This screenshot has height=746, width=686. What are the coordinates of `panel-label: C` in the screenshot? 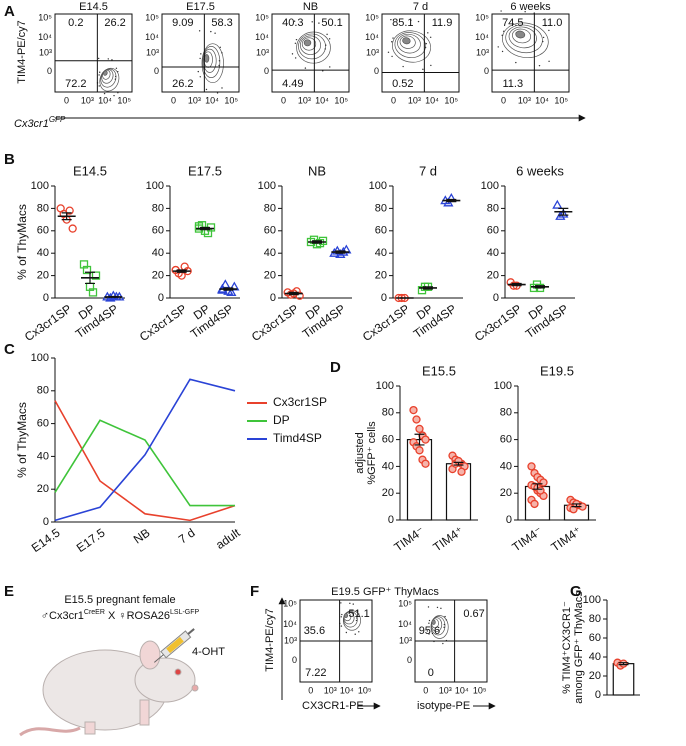 It's located at (9, 349).